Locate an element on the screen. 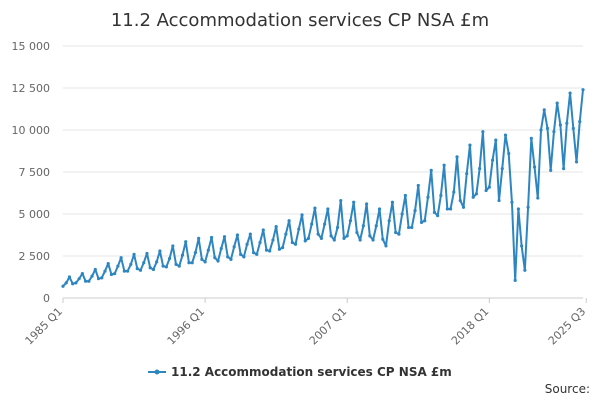 Image resolution: width=600 pixels, height=400 pixels. y-tick-label: 15 000 is located at coordinates (31, 46).